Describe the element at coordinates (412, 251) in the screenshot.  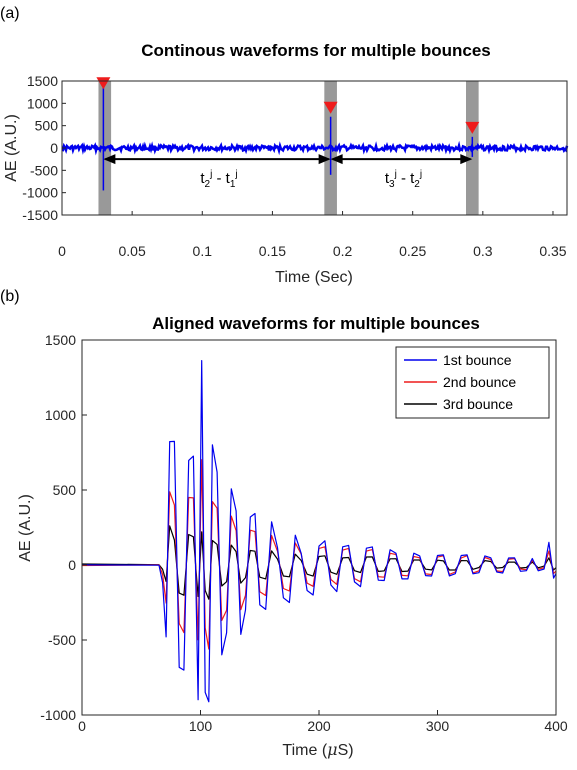
I see `x-tick-label: 0.25` at that location.